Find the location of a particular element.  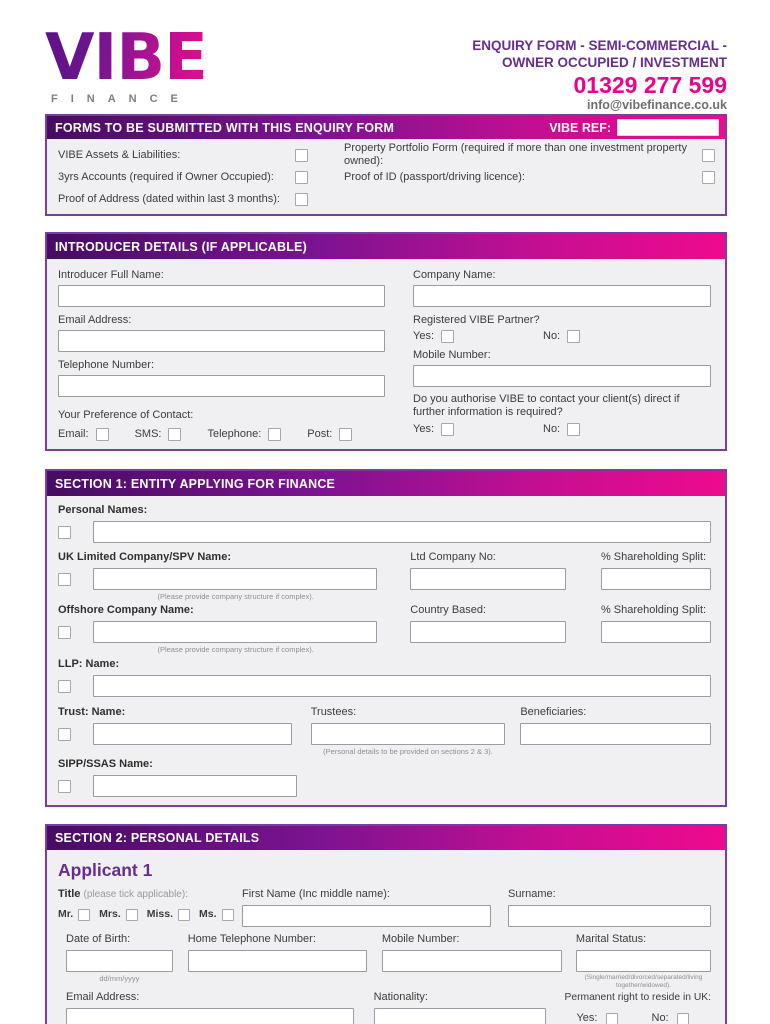

applicant-email-input is located at coordinates (210, 1016).